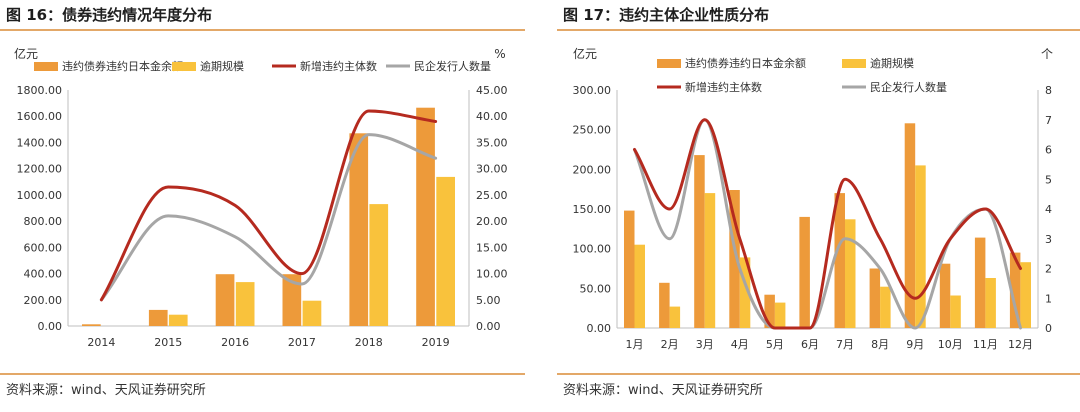  Describe the element at coordinates (775, 344) in the screenshot. I see `x-tick-label: 5月` at that location.